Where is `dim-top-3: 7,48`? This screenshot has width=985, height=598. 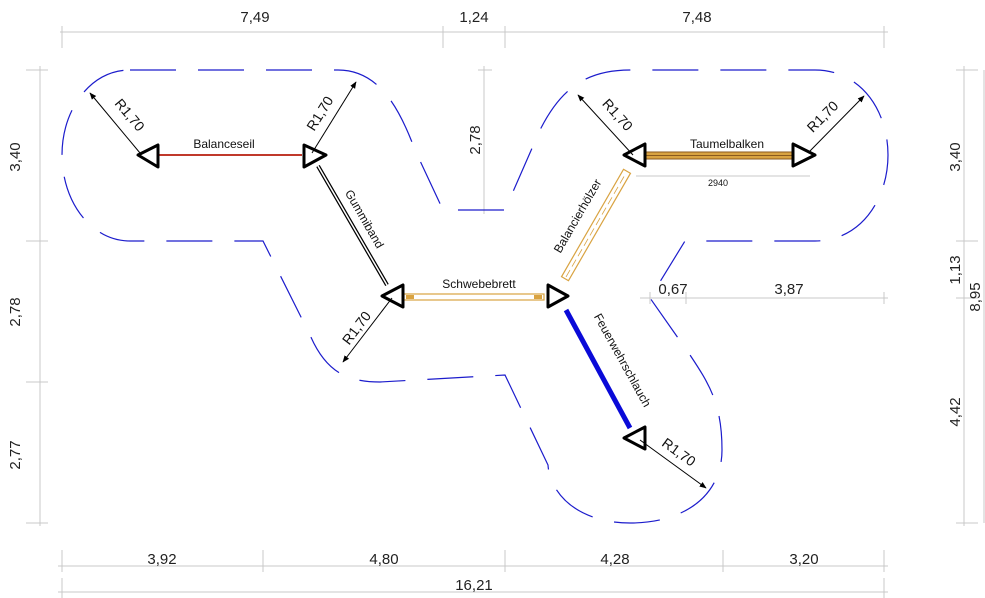
dim-top-3: 7,48 is located at coordinates (696, 17).